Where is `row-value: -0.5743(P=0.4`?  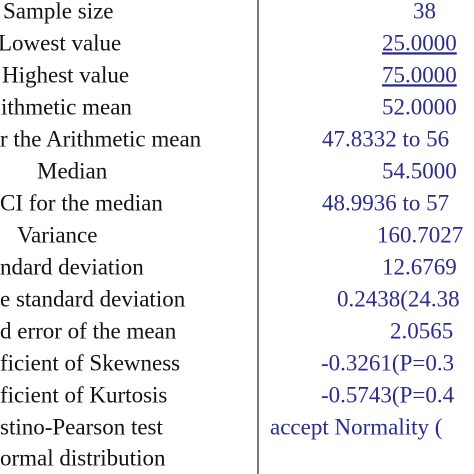 row-value: -0.5743(P=0.4 is located at coordinates (388, 394).